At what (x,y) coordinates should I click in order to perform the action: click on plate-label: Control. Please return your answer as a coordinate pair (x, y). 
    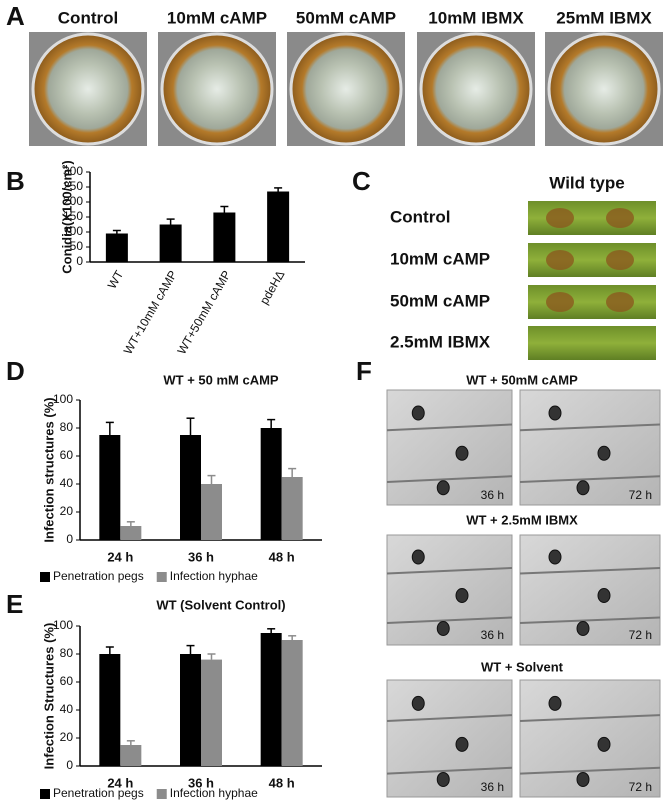
    Looking at the image, I should click on (88, 17).